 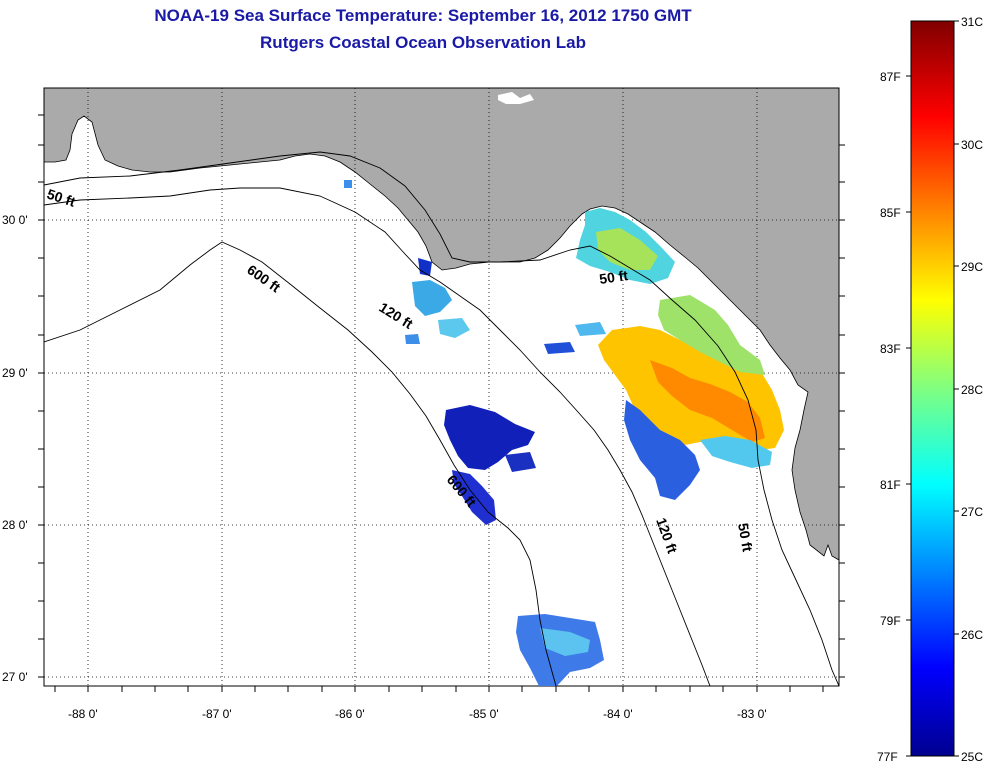 I want to click on cb-label-83f: 83F, so click(x=890, y=349).